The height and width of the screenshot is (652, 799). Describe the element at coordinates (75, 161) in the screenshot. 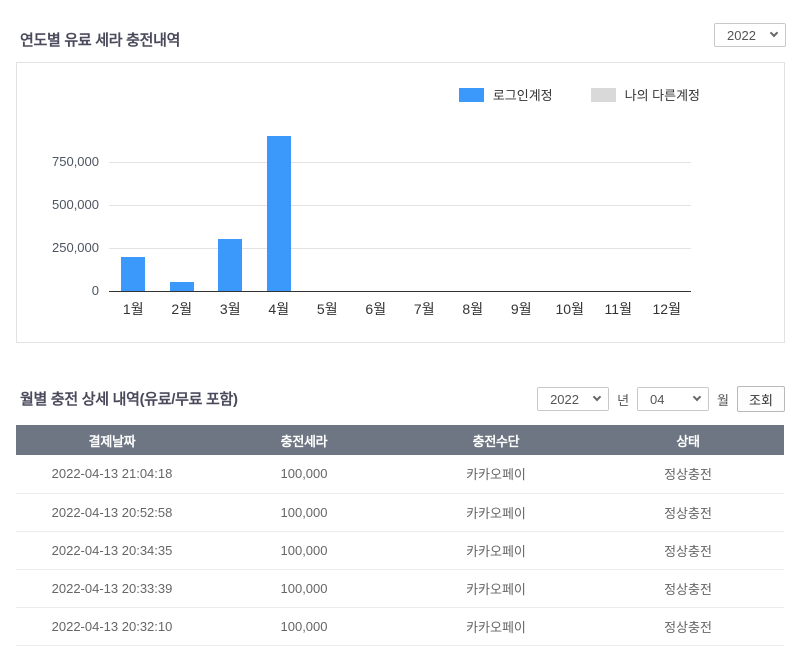

I see `y-tick-label: 750,000` at that location.